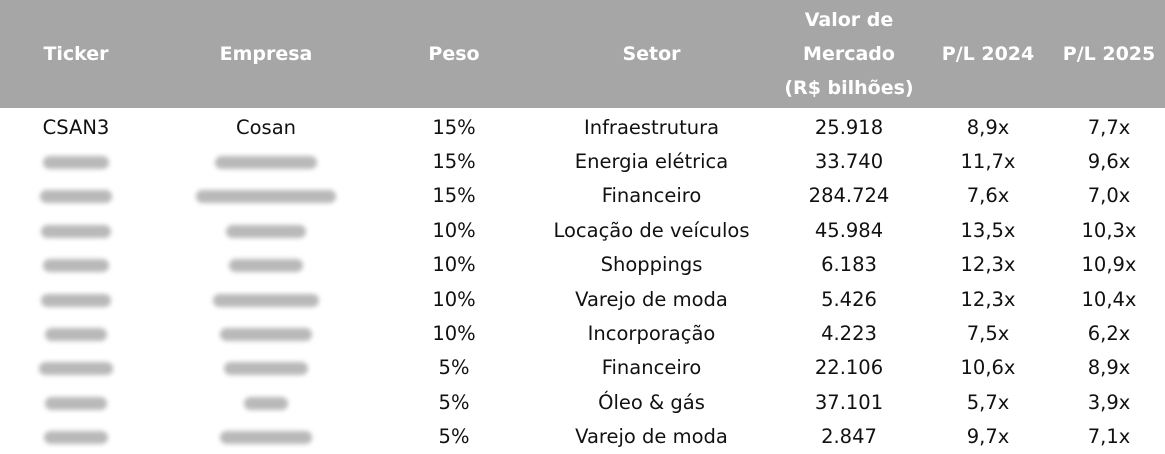 The height and width of the screenshot is (454, 1165). I want to click on table-row: 10% Shoppings 6.183 12,3x 10,9x, so click(582, 265).